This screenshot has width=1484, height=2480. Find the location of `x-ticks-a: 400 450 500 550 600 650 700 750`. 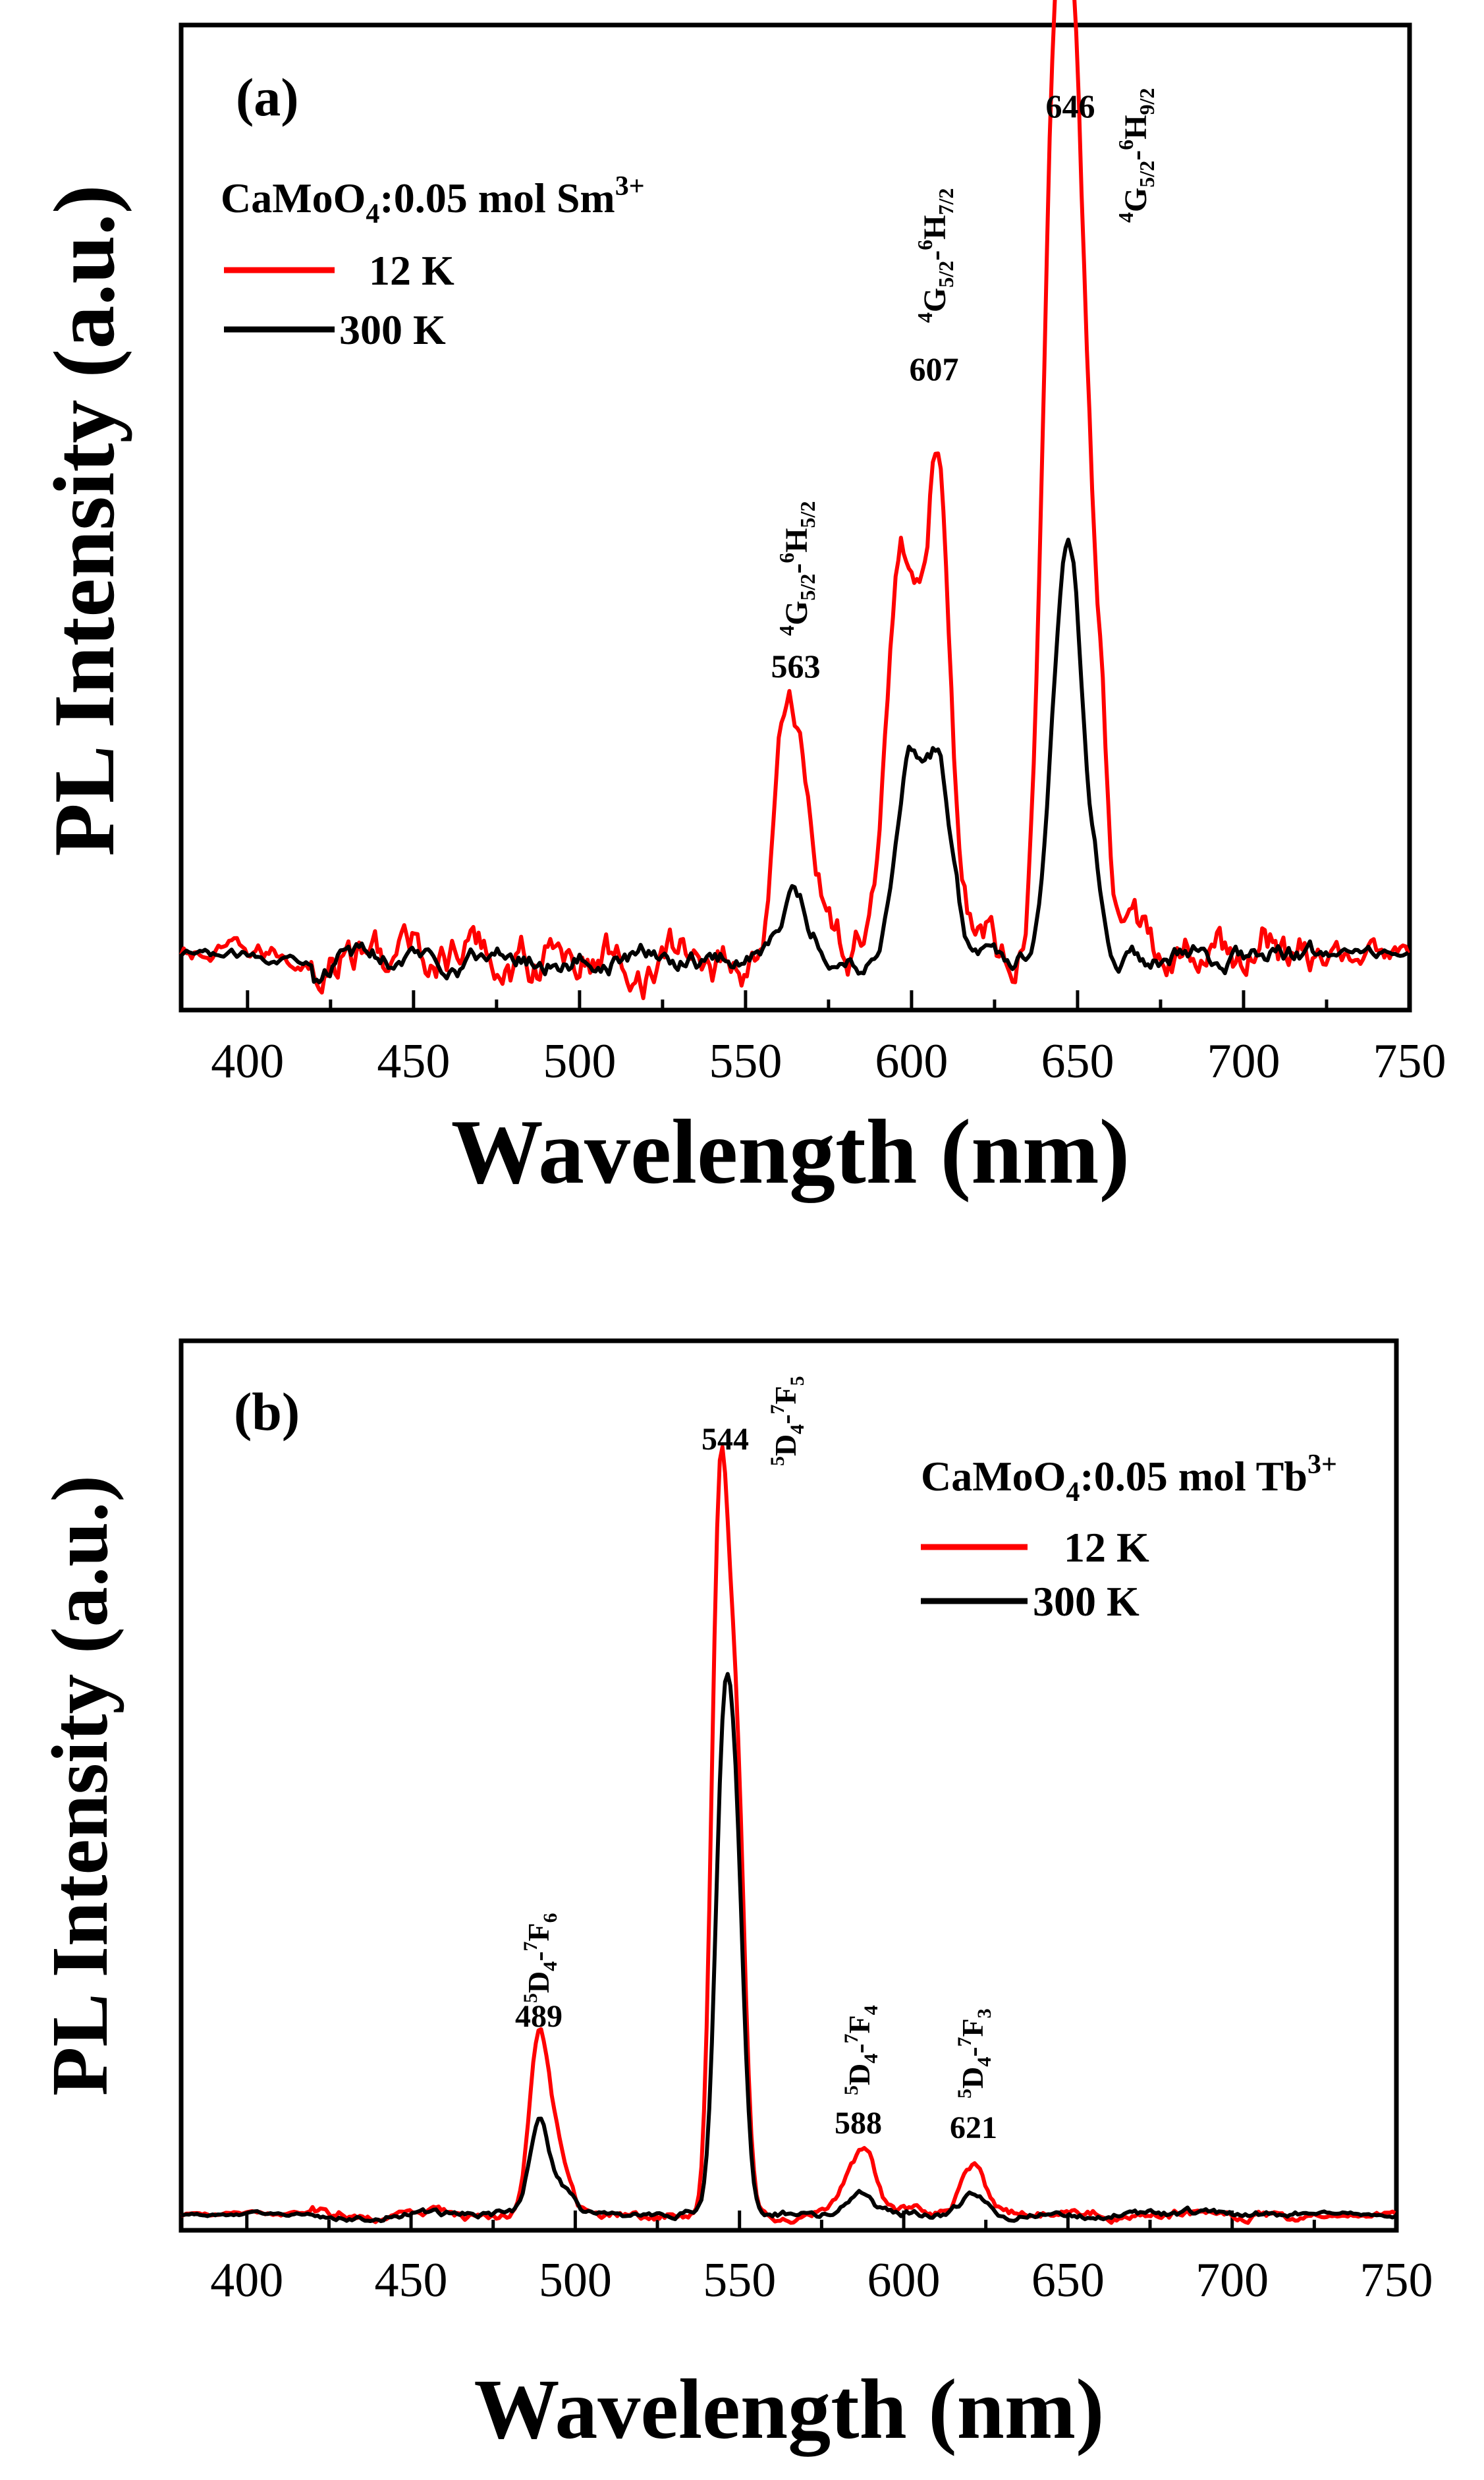

x-ticks-a: 400 450 500 550 600 650 700 750 is located at coordinates (828, 1039).